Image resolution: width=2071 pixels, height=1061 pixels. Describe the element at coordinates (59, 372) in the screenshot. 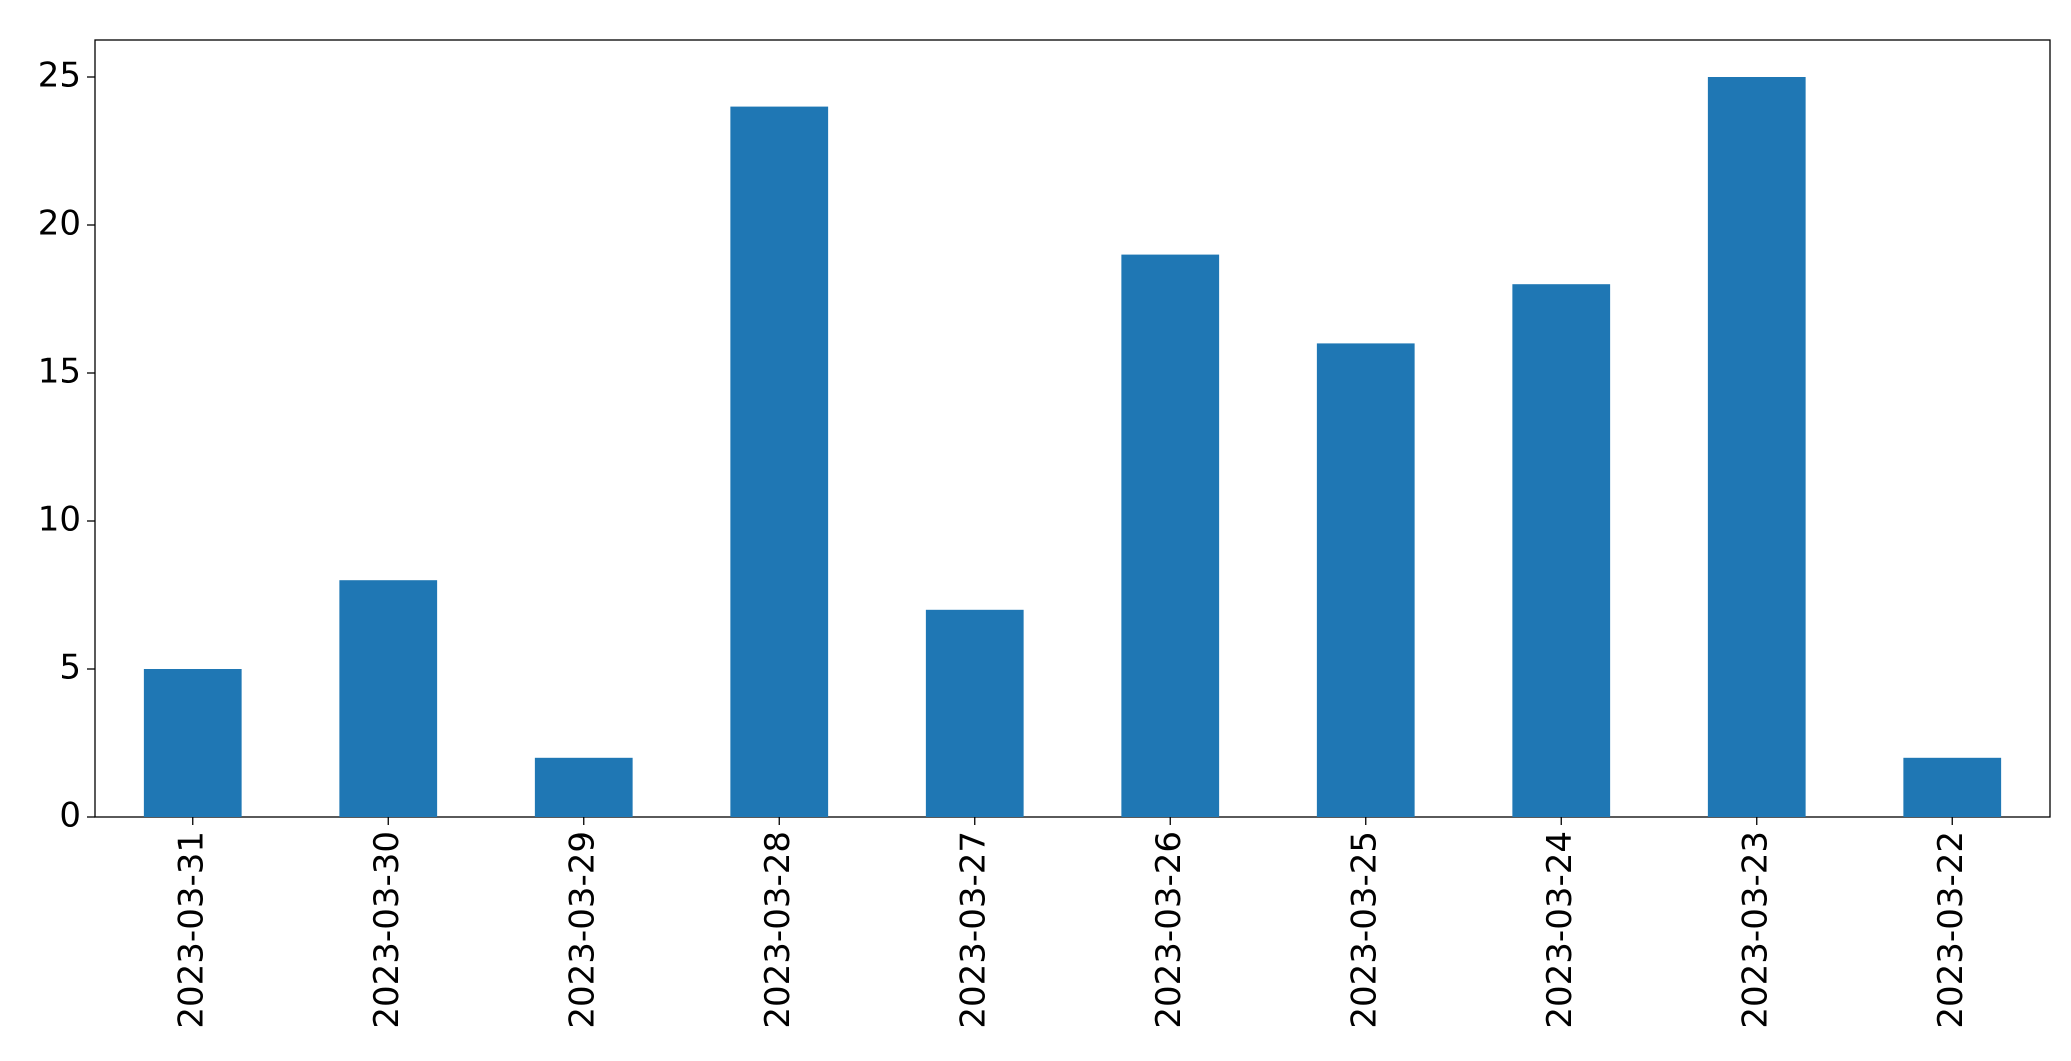

I see `y-tick-label: 15` at that location.